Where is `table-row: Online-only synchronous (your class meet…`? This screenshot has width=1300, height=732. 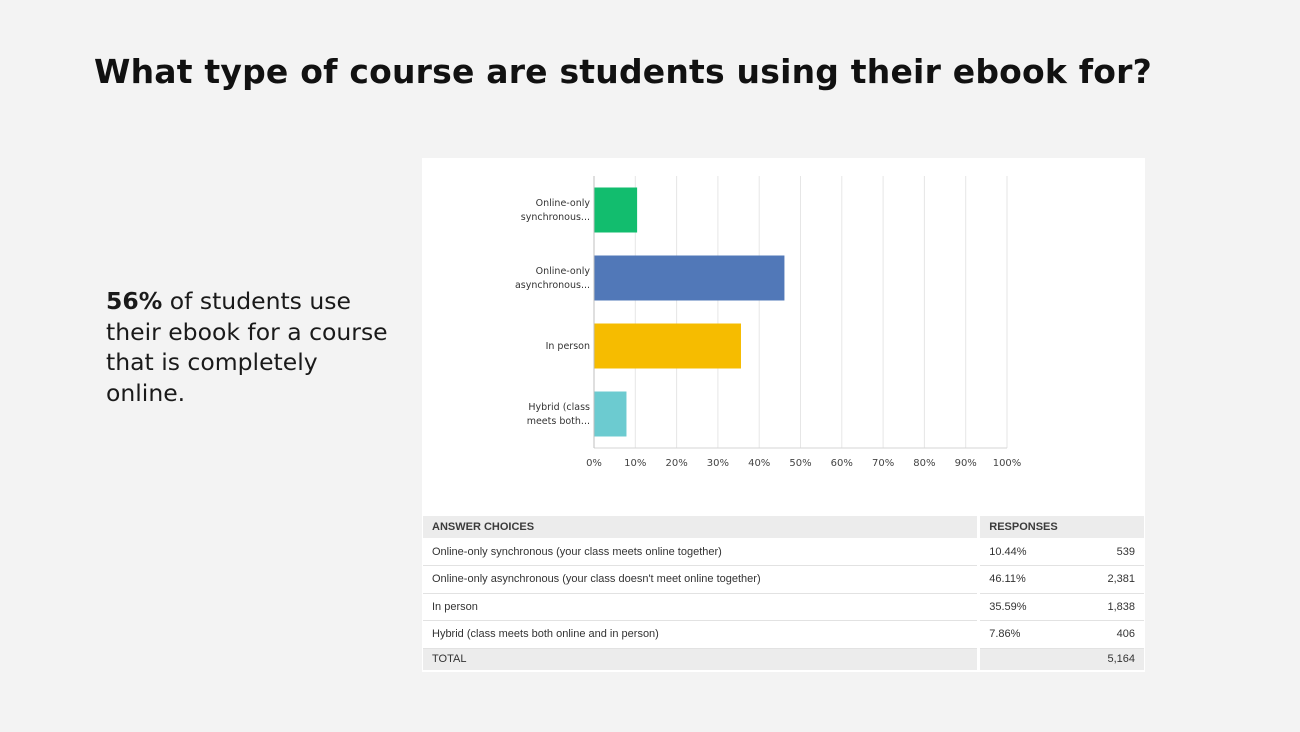 table-row: Online-only synchronous (your class meet… is located at coordinates (783, 552).